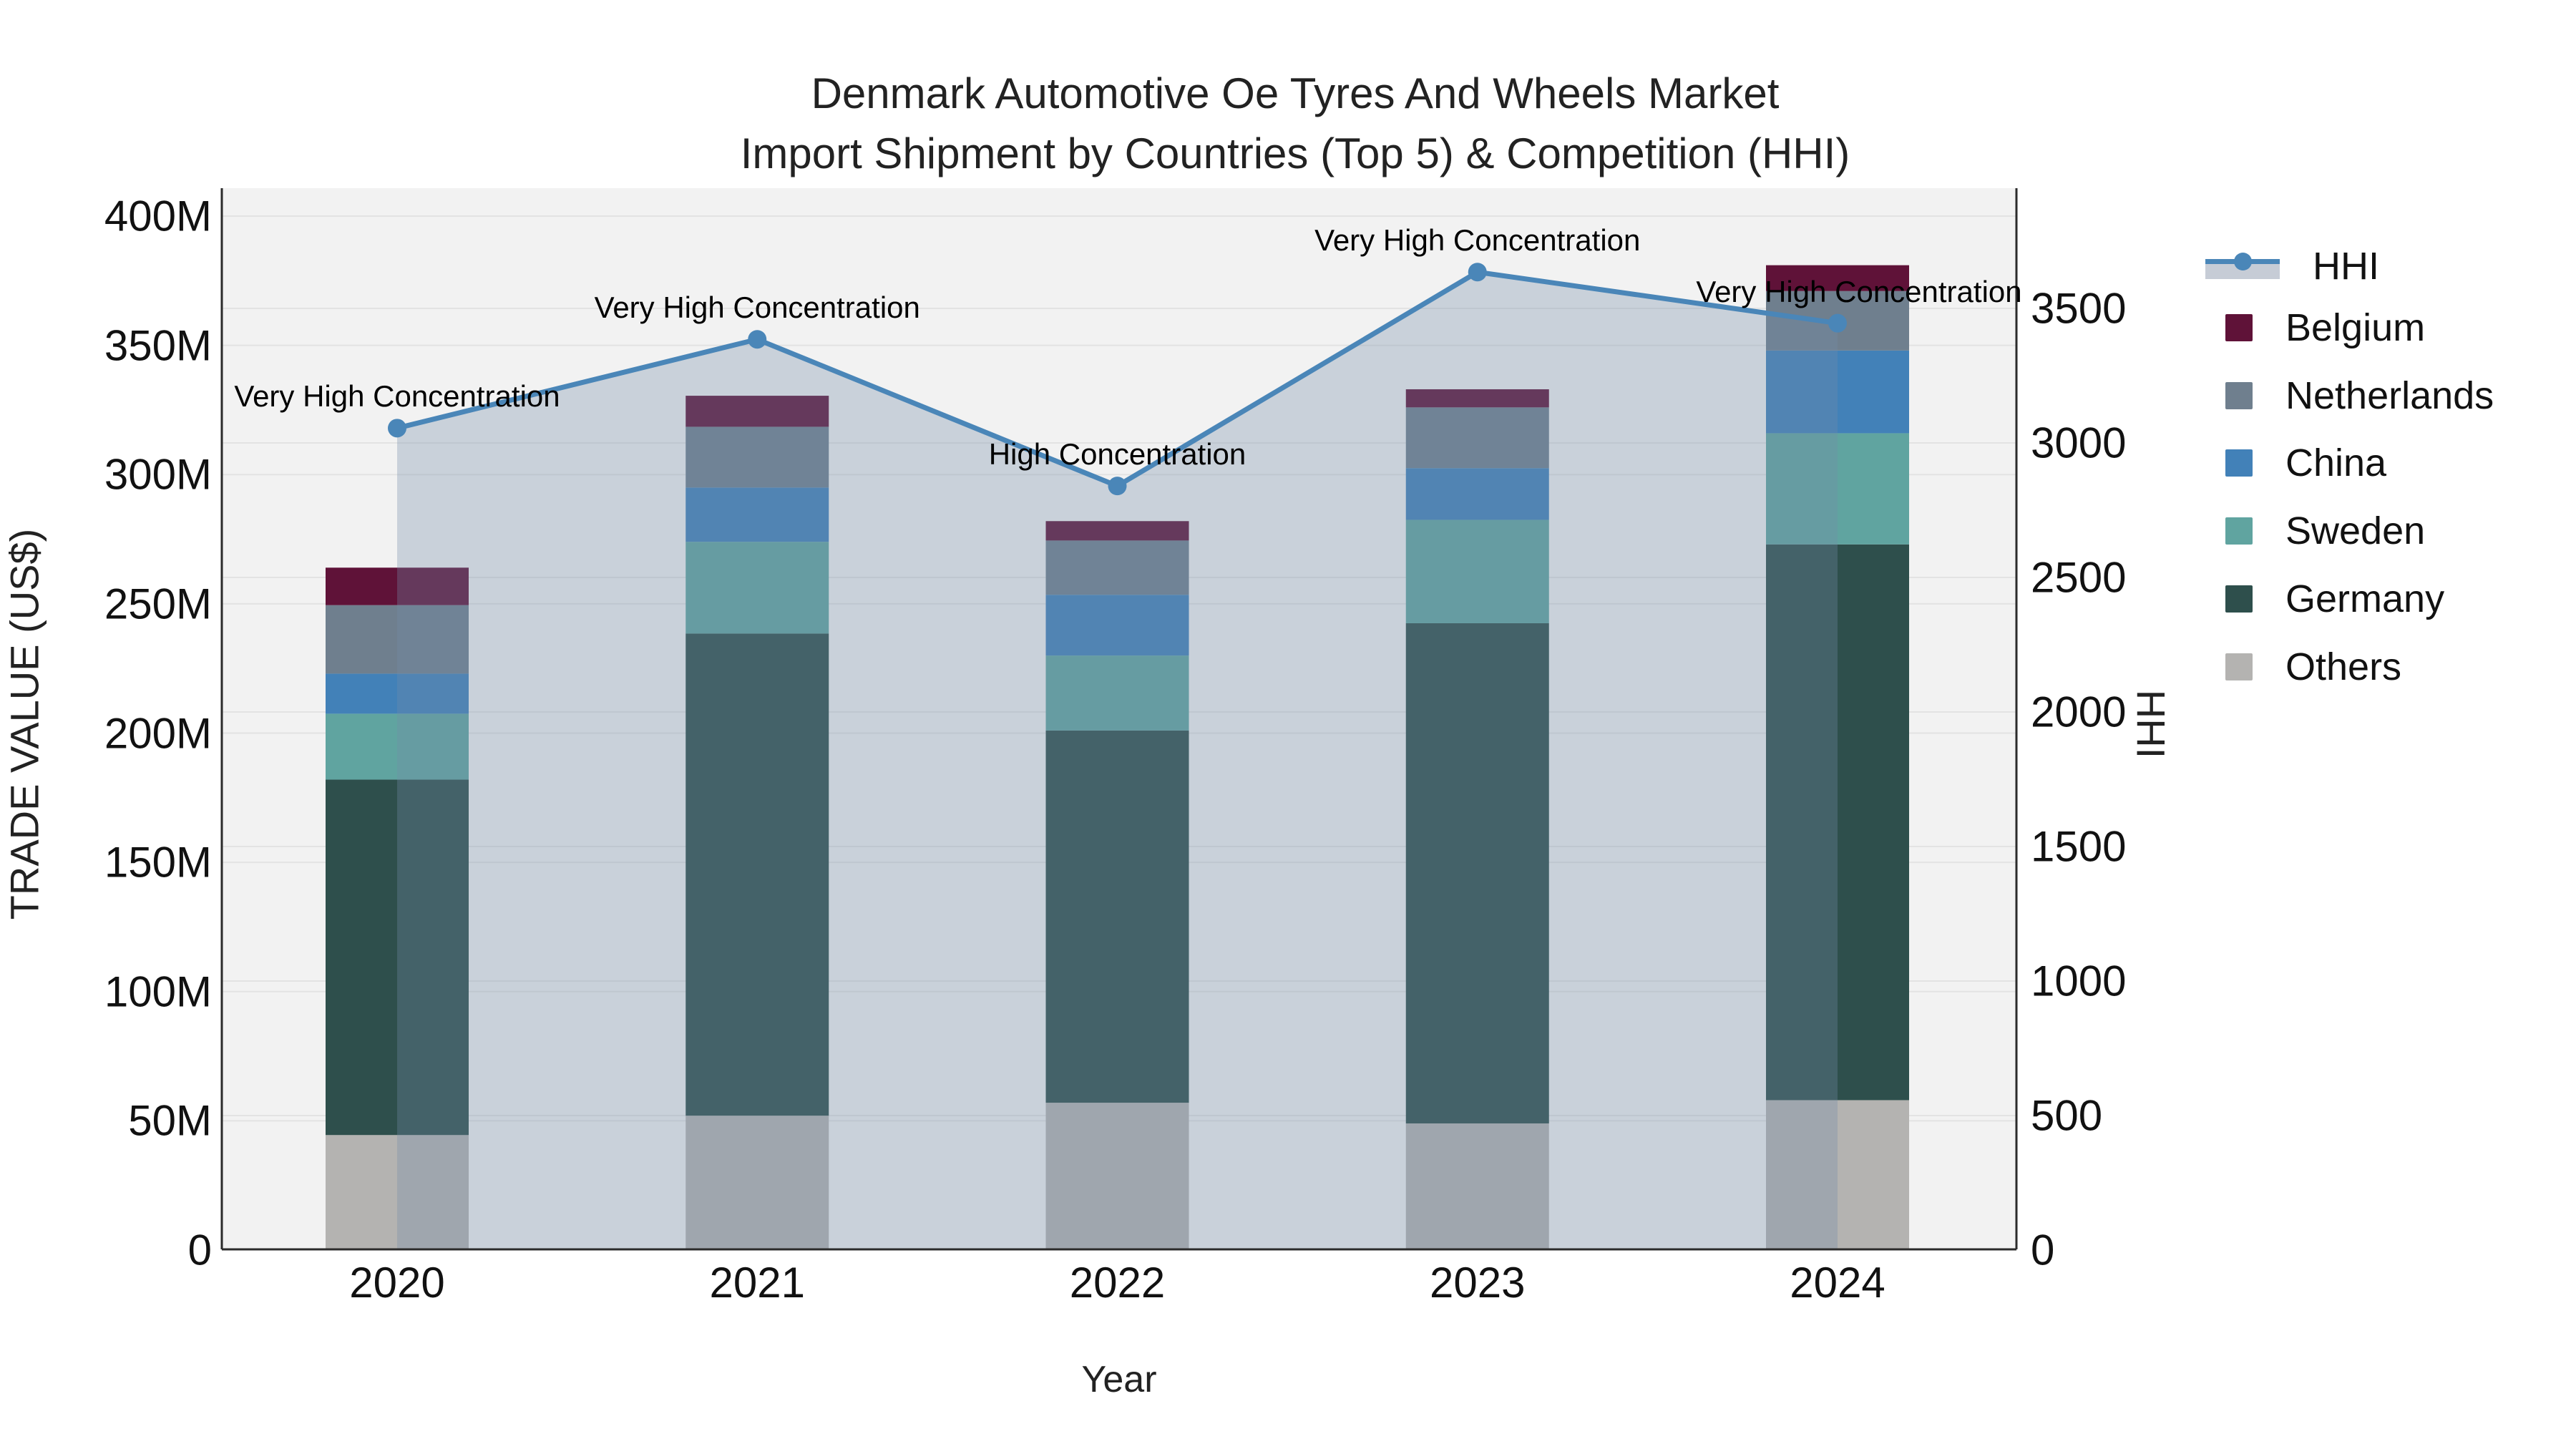  What do you see at coordinates (2346, 266) in the screenshot?
I see `legend-label-hhi: HHI` at bounding box center [2346, 266].